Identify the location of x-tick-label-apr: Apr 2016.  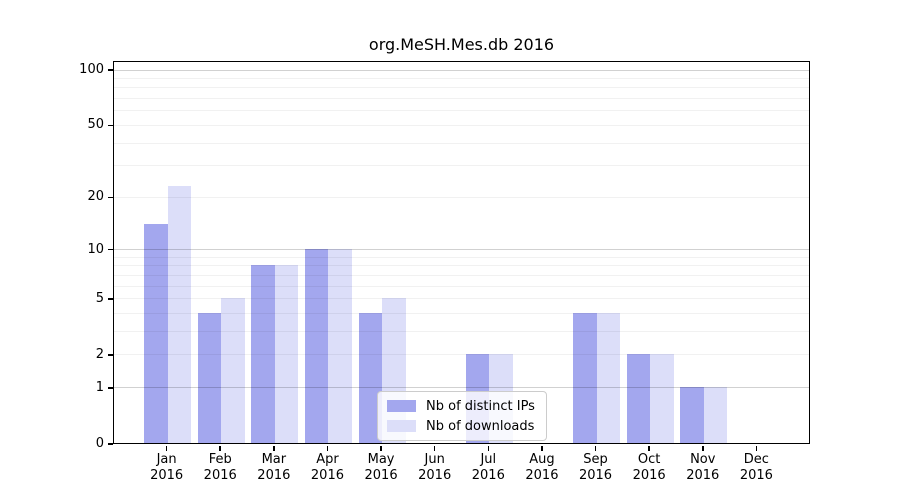
(327, 467).